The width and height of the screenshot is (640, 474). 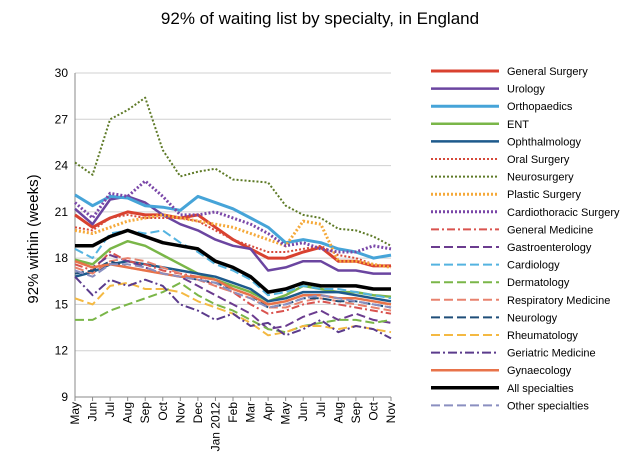 What do you see at coordinates (544, 142) in the screenshot?
I see `legend-label: Ophthalmology` at bounding box center [544, 142].